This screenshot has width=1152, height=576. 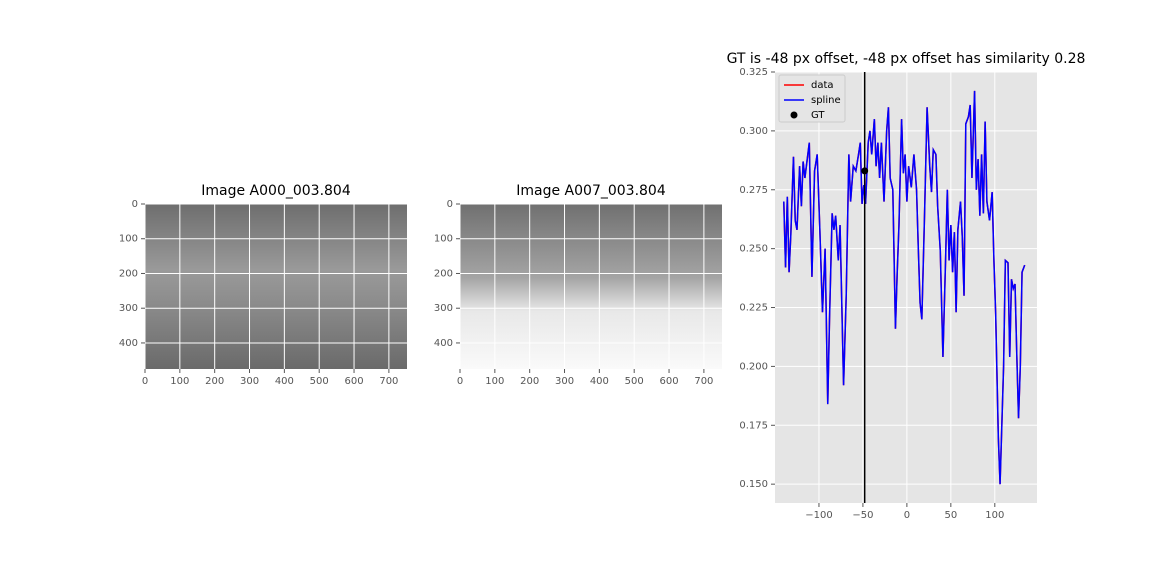 I want to click on y-tick-label: 0.275, so click(x=753, y=190).